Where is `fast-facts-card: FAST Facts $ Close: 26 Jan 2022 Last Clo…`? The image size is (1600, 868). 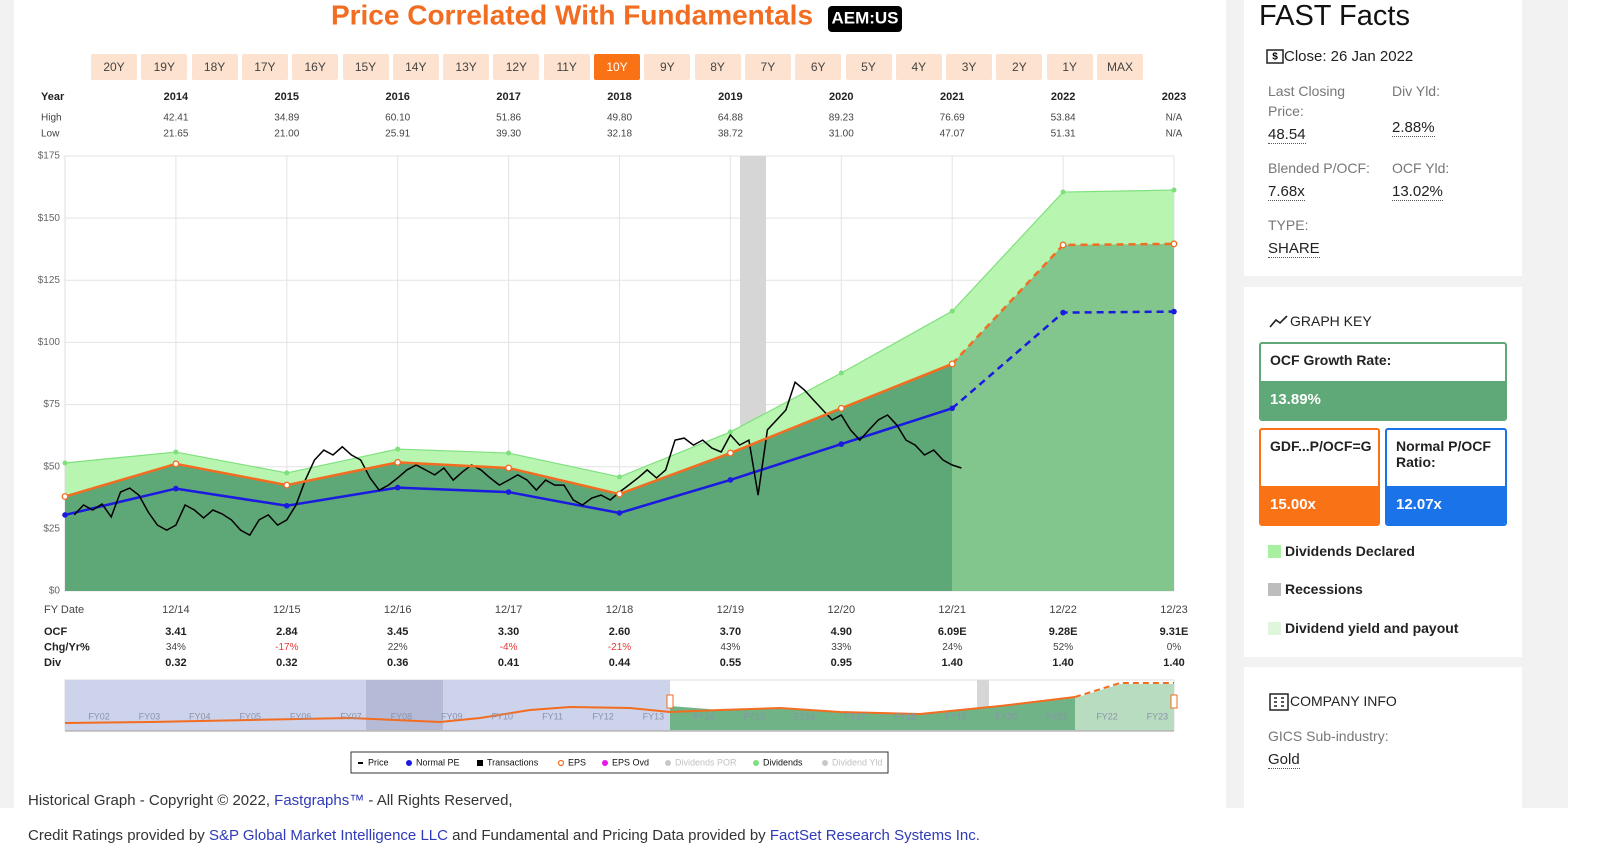
fast-facts-card: FAST Facts $ Close: 26 Jan 2022 Last Clo… is located at coordinates (1383, 138).